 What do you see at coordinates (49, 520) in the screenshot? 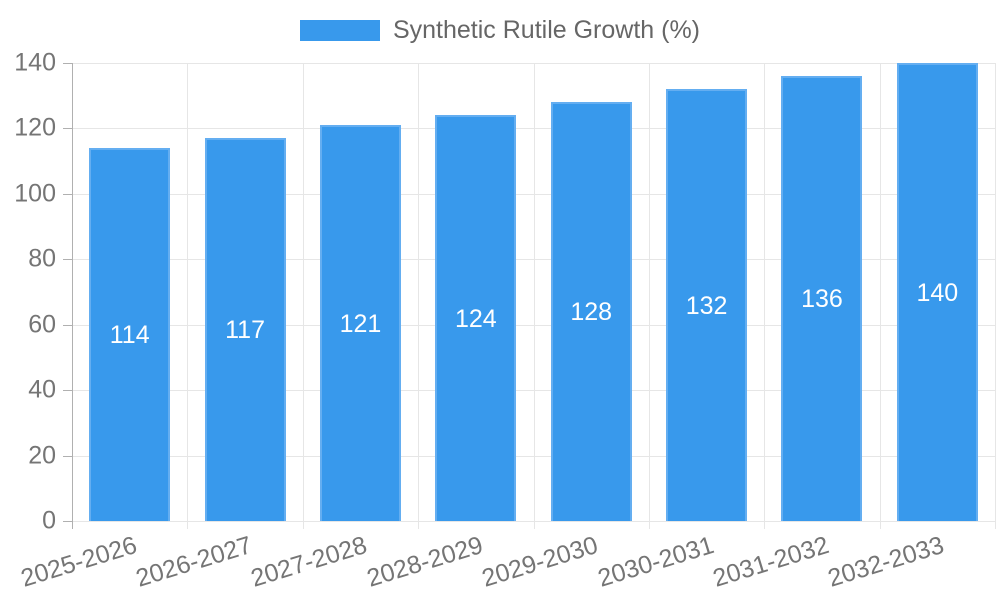
I see `y-axis-tick-label: 0` at bounding box center [49, 520].